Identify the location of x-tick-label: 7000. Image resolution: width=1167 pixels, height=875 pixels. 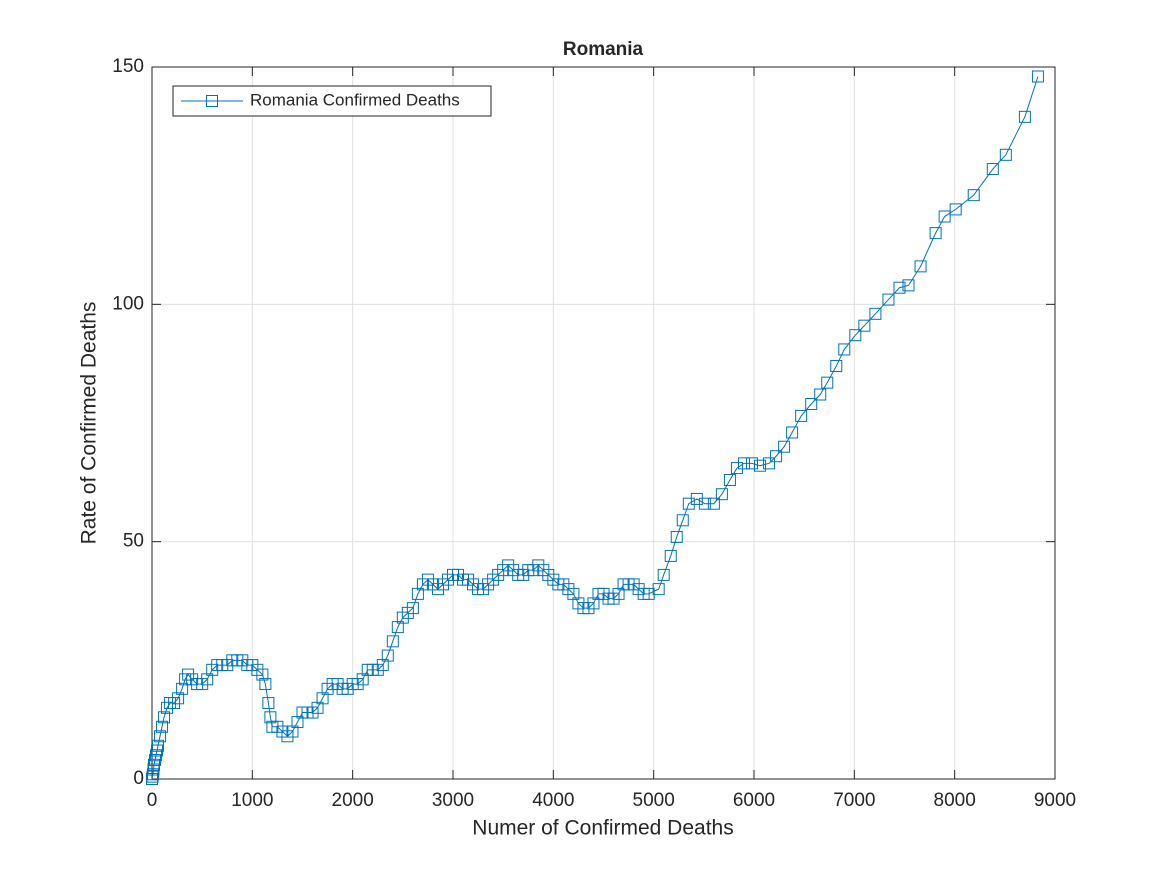
(854, 800).